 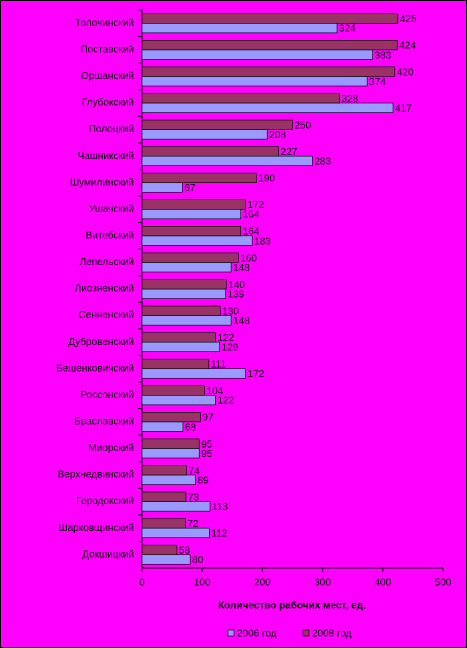 What do you see at coordinates (107, 49) in the screenshot?
I see `y-tick-label: Поставский` at bounding box center [107, 49].